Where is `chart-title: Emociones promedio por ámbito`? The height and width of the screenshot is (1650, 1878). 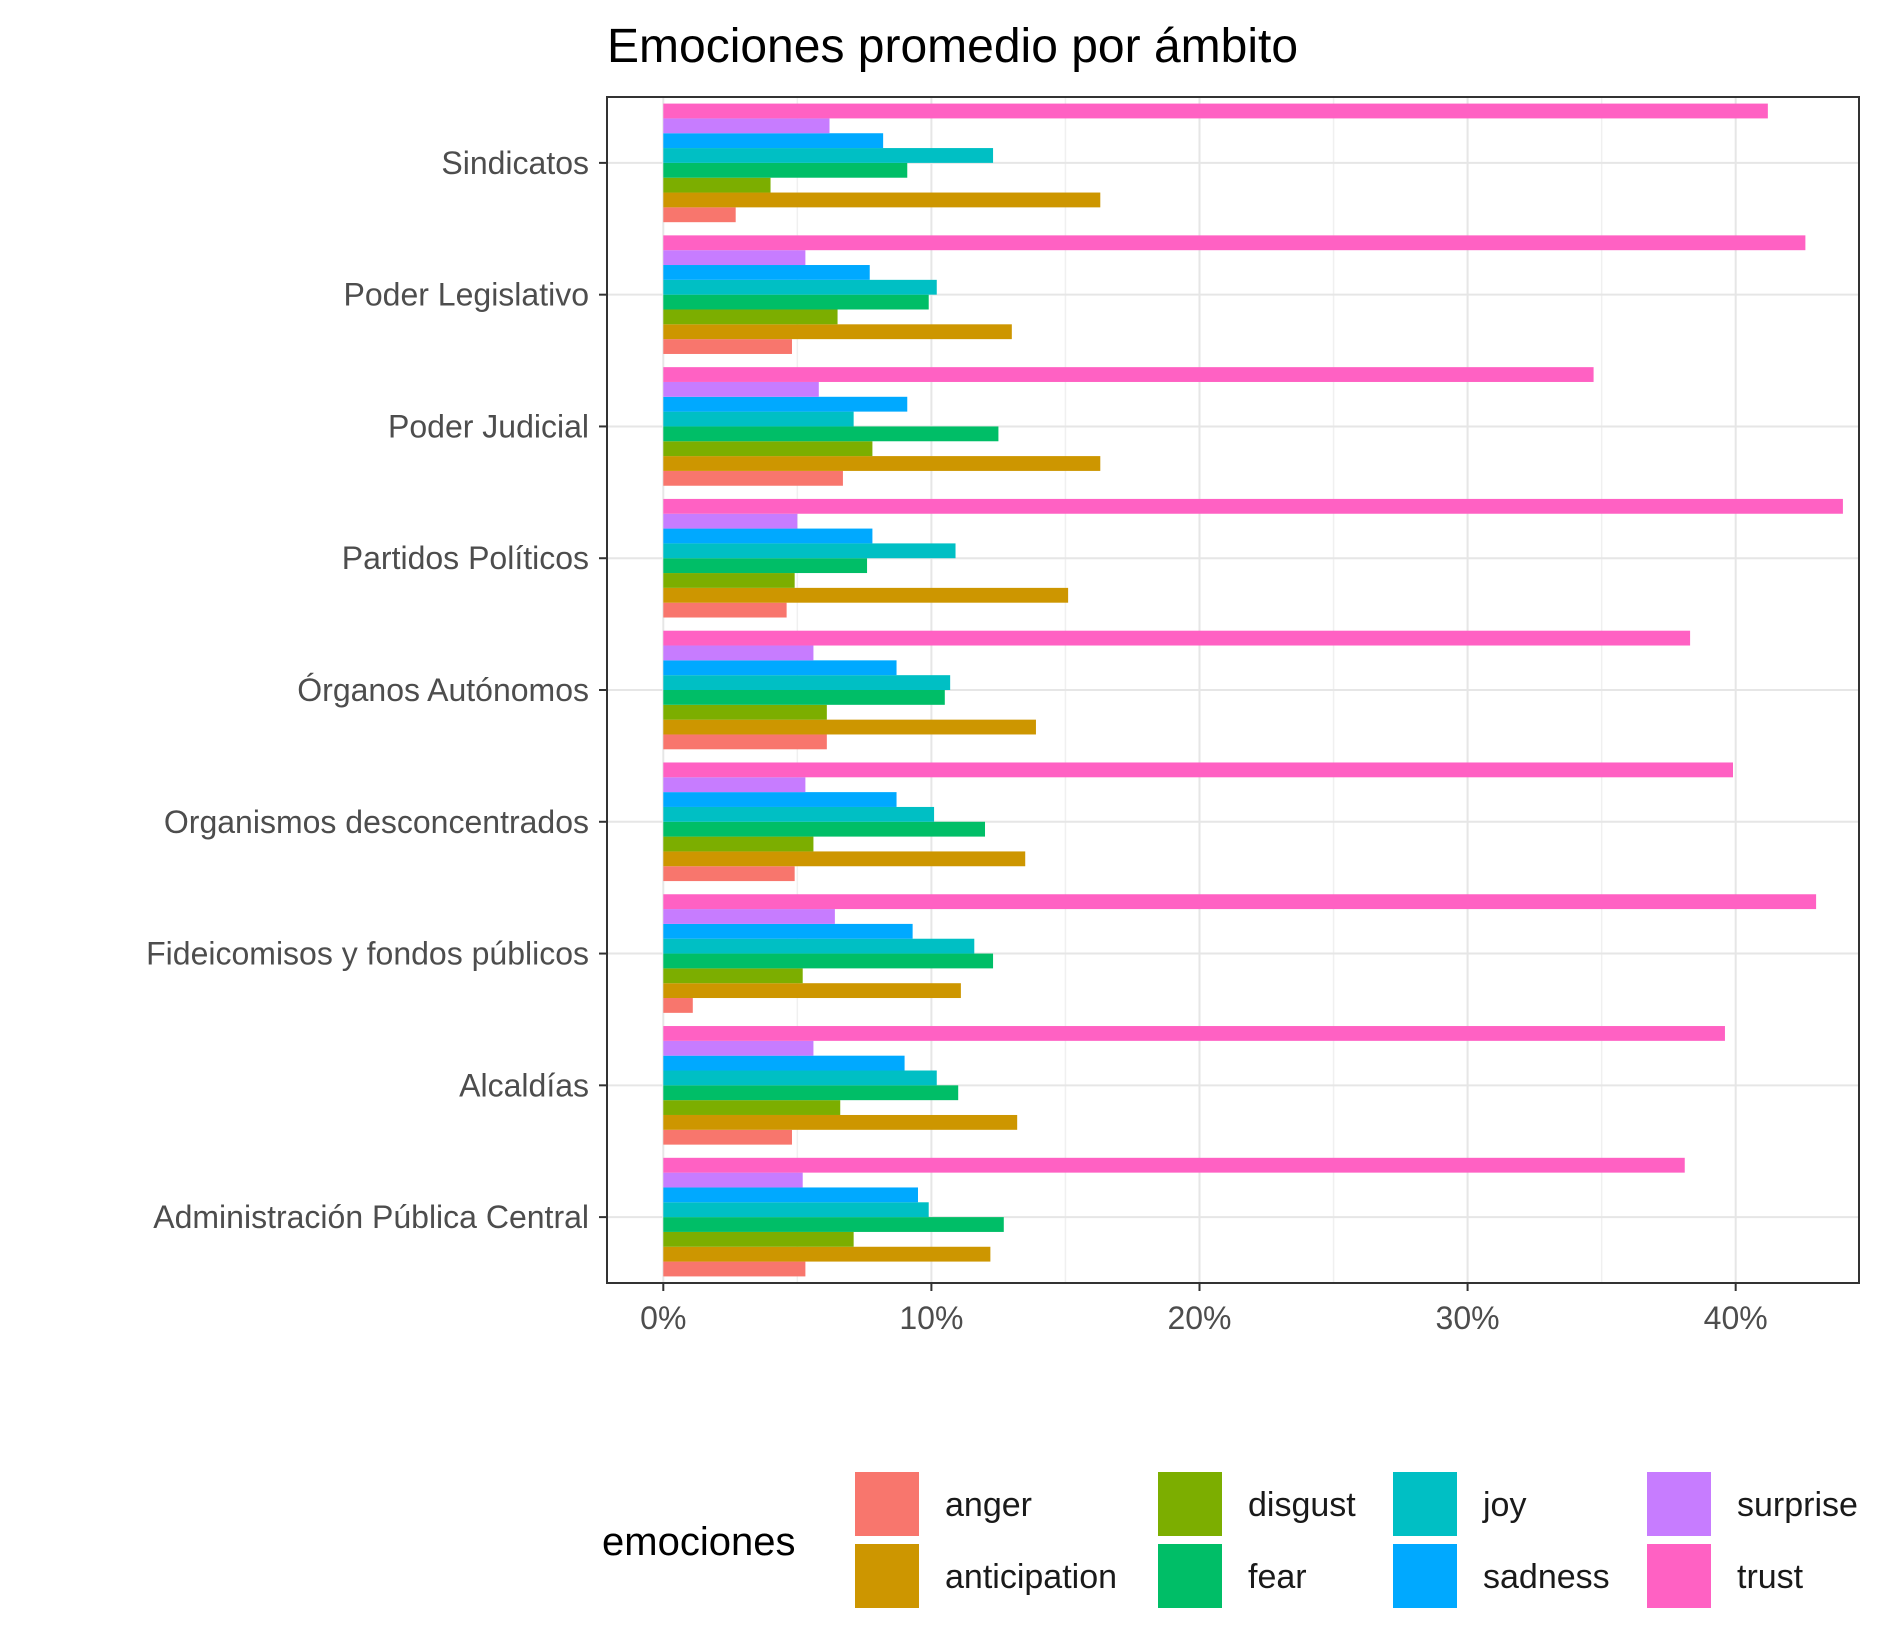 chart-title: Emociones promedio por ámbito is located at coordinates (952, 46).